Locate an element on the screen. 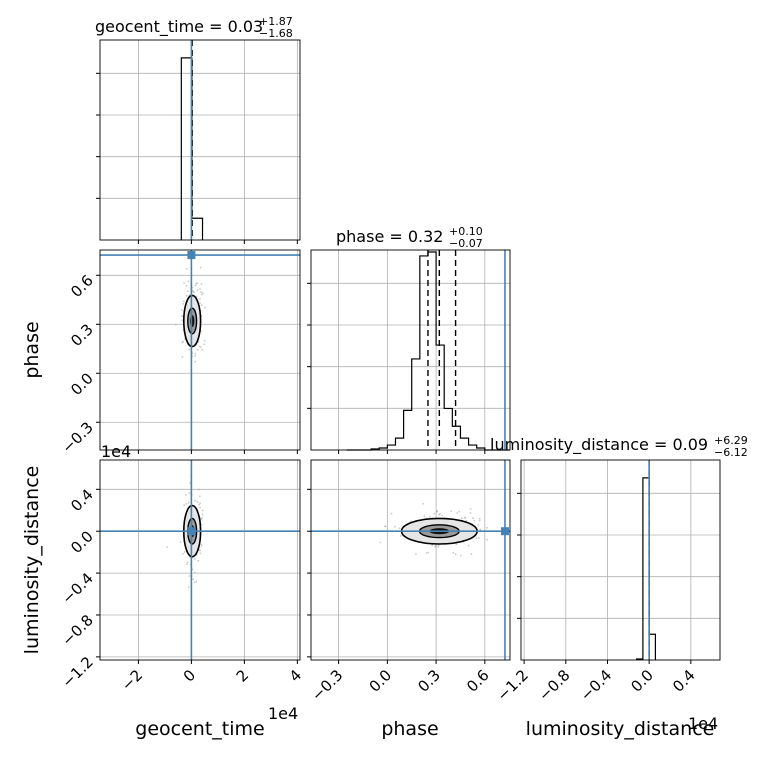  tick-label-y: 0.4 is located at coordinates (82, 500).